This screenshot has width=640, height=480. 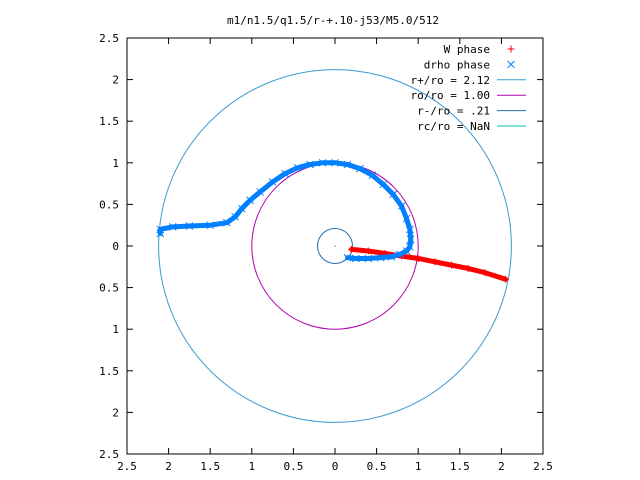 I want to click on legend-label: r-/ro = .21, so click(x=453, y=111).